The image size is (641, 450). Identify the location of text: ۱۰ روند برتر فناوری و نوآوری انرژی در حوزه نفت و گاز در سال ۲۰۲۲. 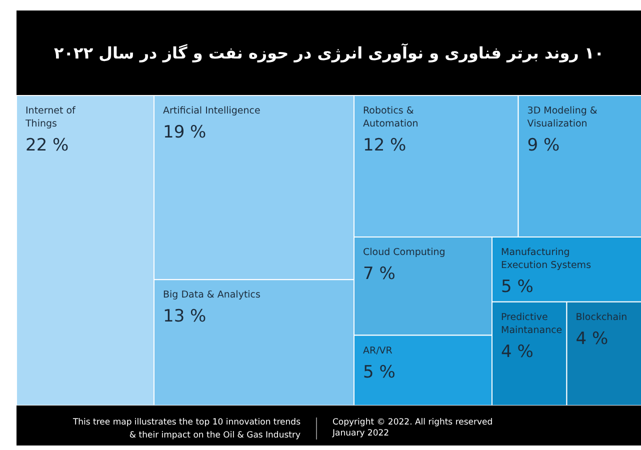
(329, 52).